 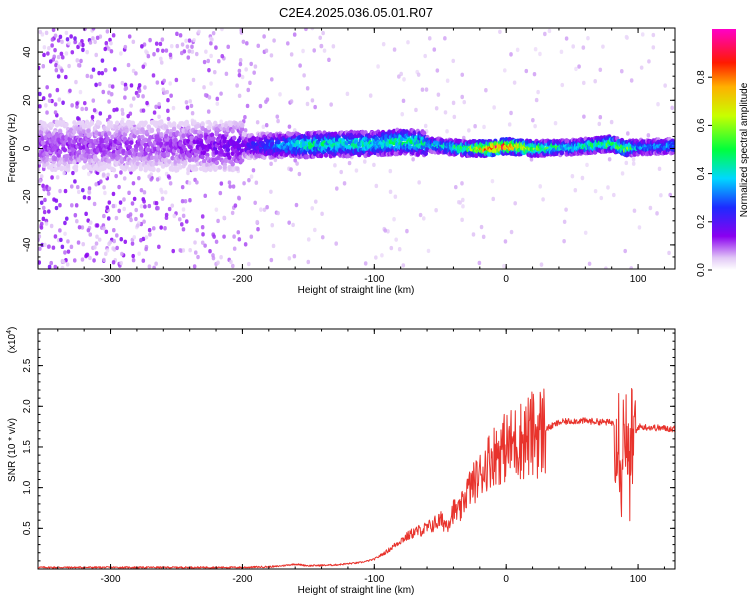 I want to click on spectrogram-x-tick-label: 100, so click(x=638, y=279).